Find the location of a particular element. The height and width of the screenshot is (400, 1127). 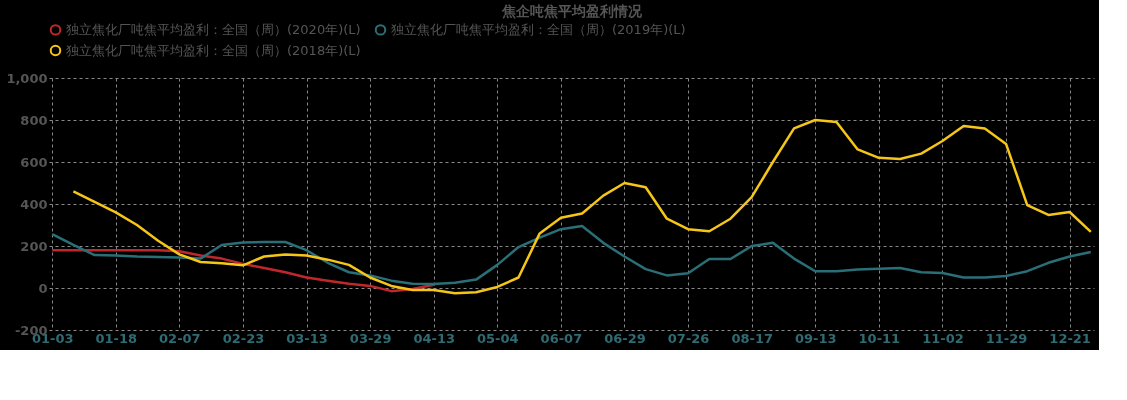

x-tick-label: 01-18 is located at coordinates (116, 338).